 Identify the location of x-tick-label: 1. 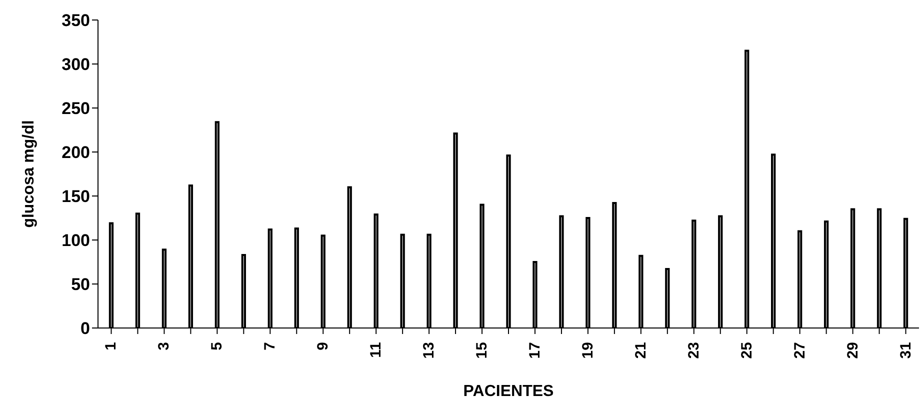
(111, 346).